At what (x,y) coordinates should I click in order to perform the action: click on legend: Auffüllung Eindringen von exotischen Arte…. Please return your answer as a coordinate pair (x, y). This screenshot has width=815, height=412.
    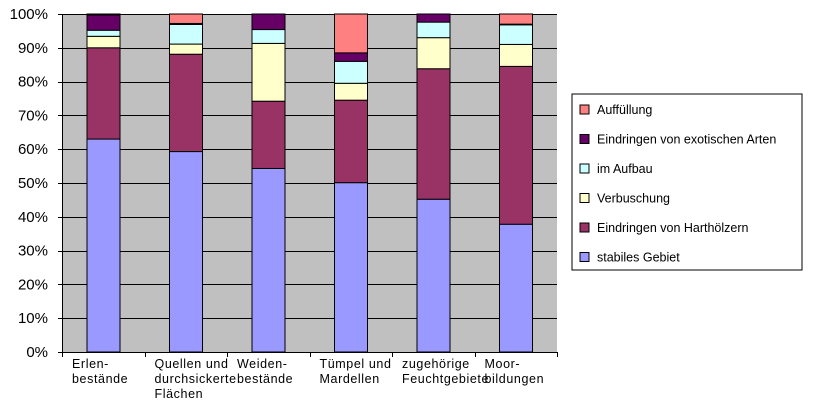
    Looking at the image, I should click on (687, 182).